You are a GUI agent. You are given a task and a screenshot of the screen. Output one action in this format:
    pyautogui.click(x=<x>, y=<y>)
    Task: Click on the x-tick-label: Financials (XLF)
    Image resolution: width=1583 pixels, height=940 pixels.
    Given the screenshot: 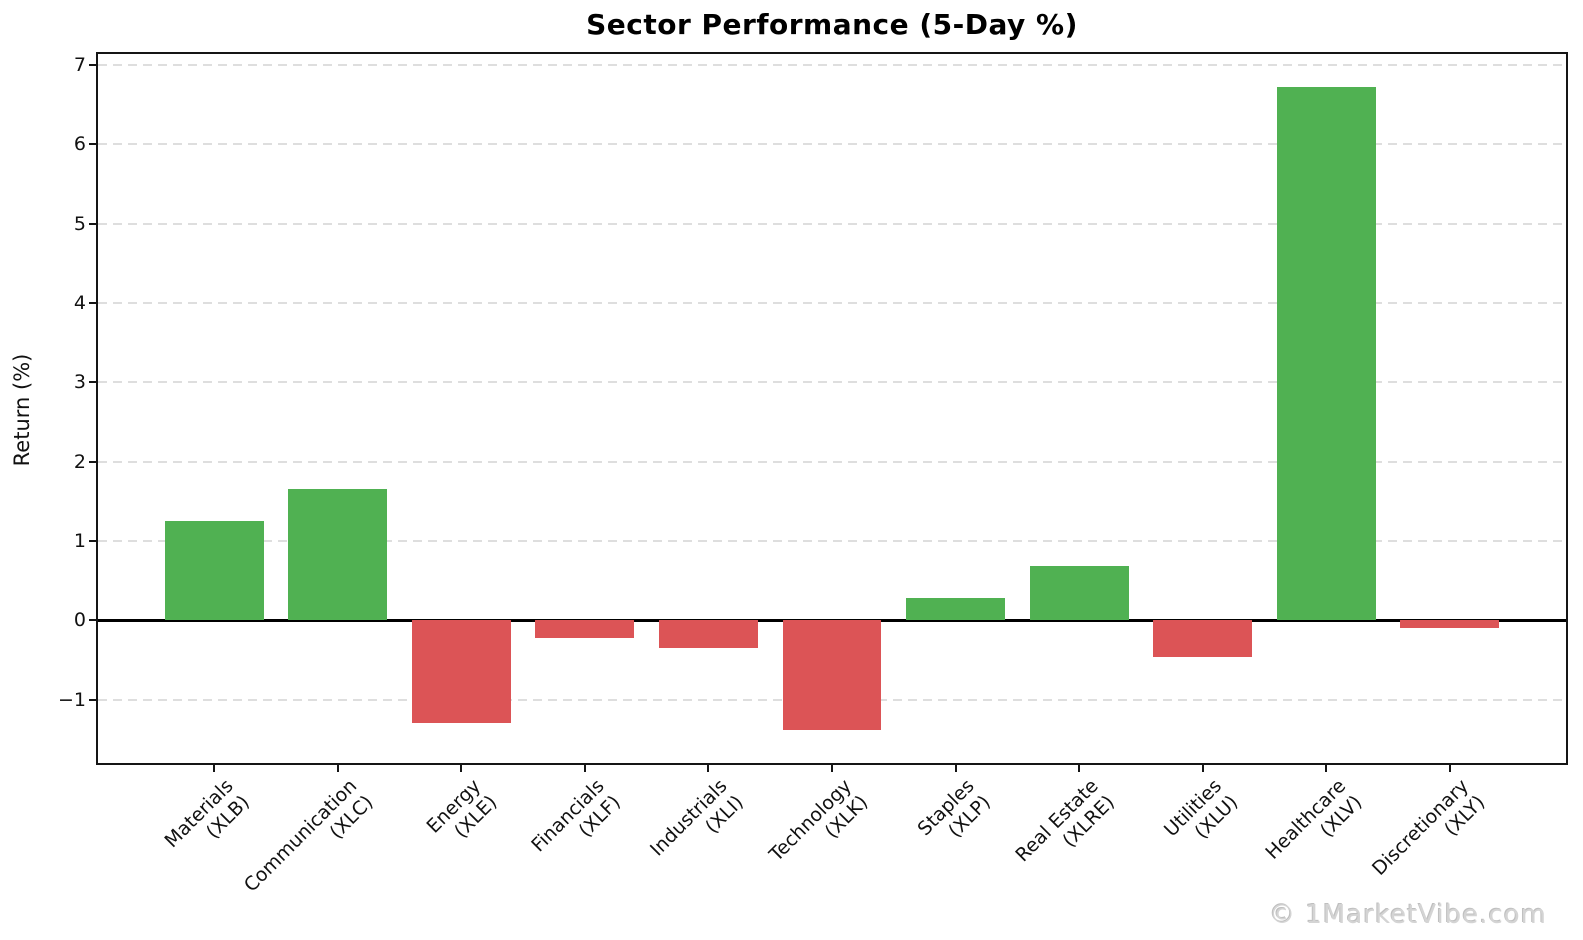 What is the action you would take?
    pyautogui.click(x=576, y=824)
    